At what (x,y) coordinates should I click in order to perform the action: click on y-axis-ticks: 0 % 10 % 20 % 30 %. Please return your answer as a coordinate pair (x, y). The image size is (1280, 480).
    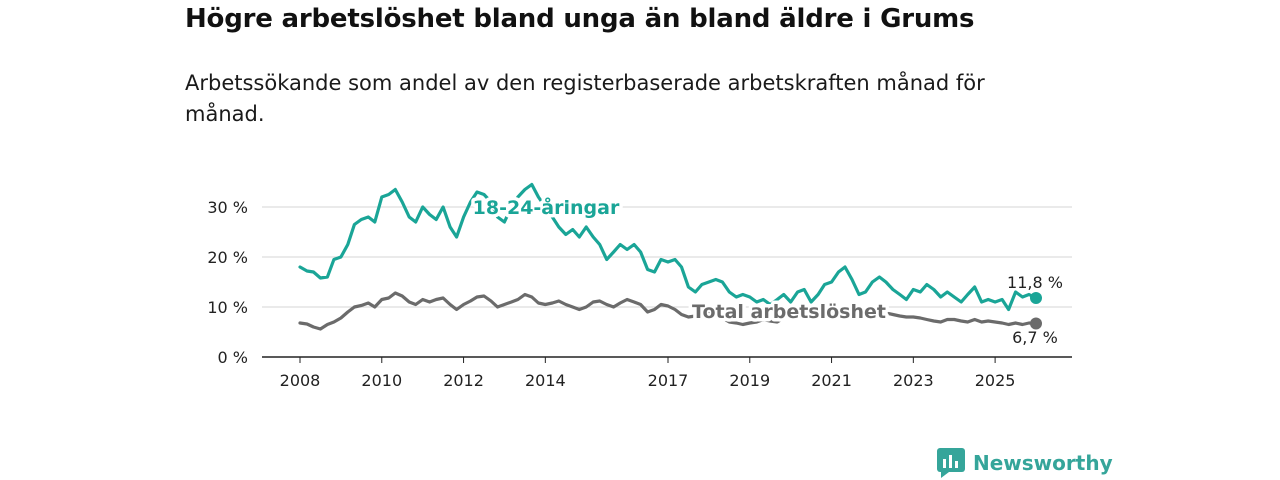
    Looking at the image, I should click on (227, 282).